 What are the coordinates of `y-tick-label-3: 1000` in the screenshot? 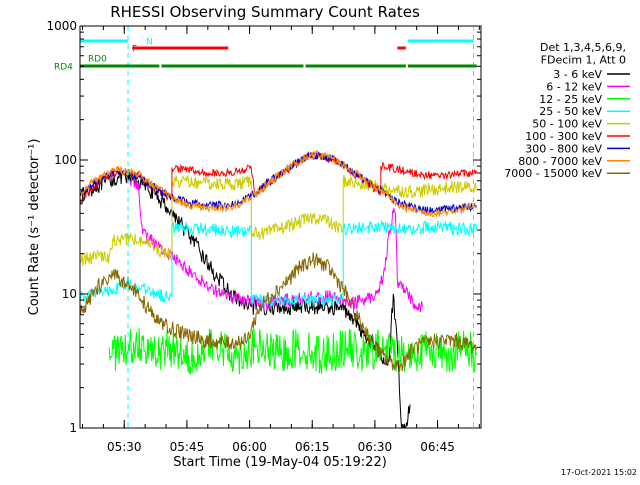 It's located at (61, 26).